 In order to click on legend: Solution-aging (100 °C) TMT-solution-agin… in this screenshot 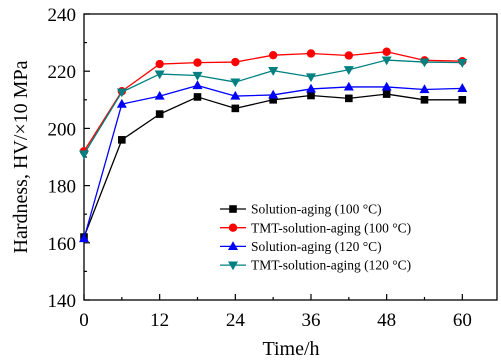, I will do `click(315, 237)`.